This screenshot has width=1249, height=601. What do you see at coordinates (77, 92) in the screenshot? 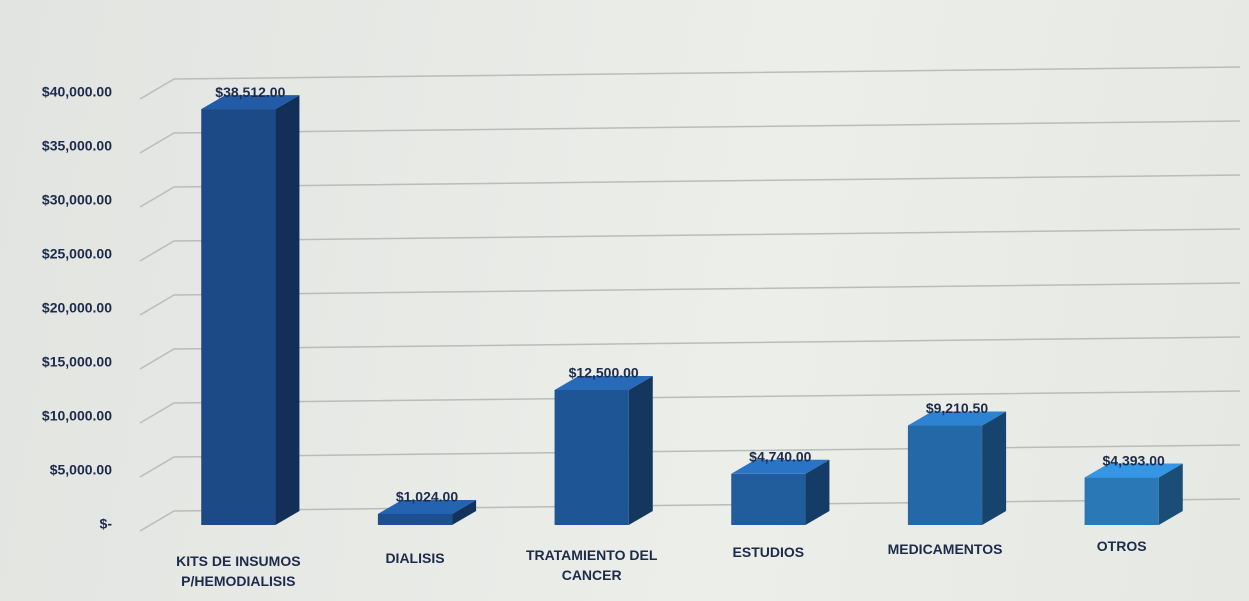
I see `y-tick-label: $40,000.00` at bounding box center [77, 92].